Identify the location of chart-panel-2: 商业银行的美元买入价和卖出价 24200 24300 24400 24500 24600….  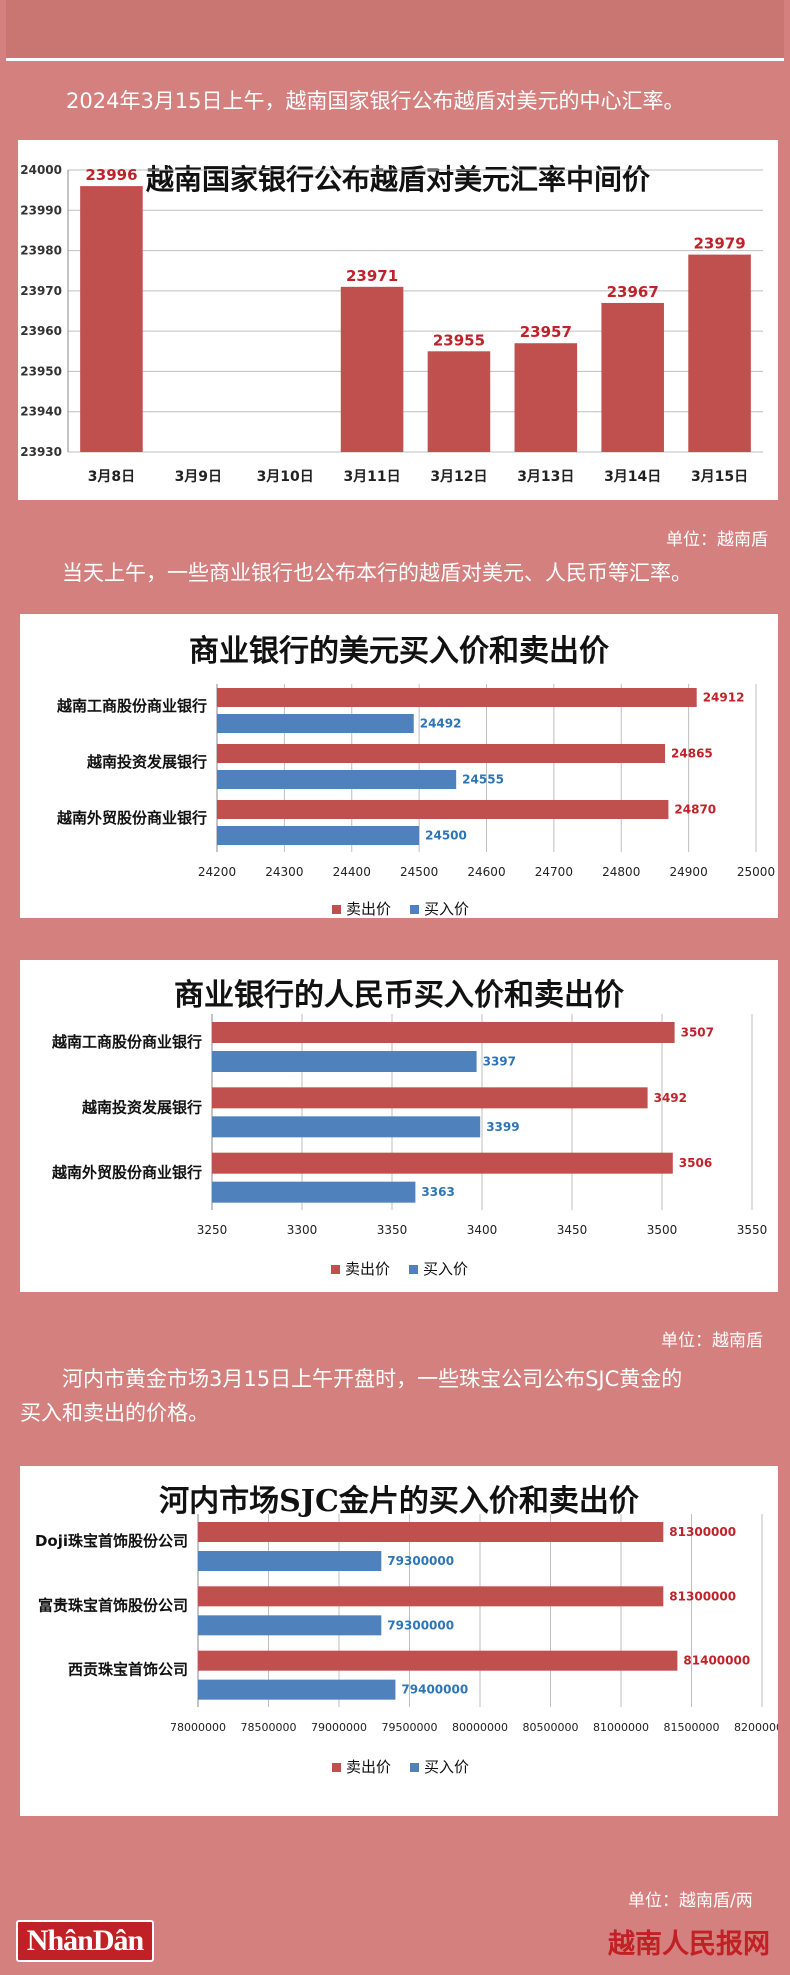
(399, 766).